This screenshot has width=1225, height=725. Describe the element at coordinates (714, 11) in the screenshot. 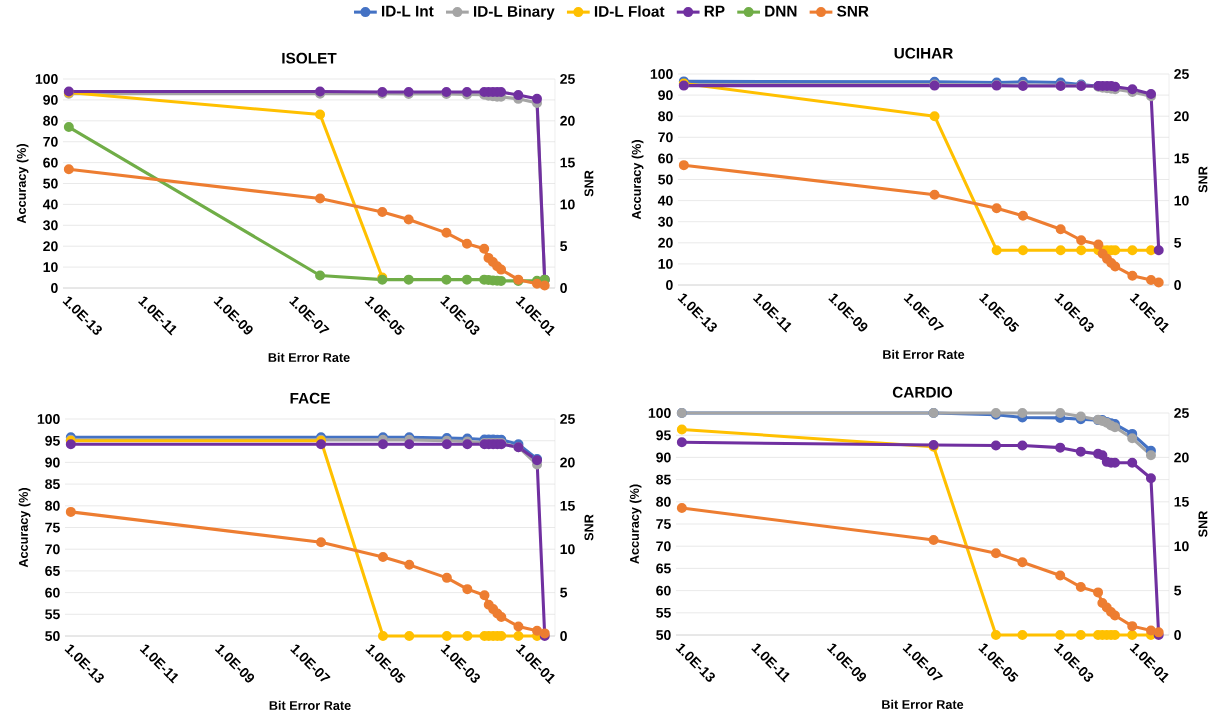

I see `legend-label: RP` at that location.